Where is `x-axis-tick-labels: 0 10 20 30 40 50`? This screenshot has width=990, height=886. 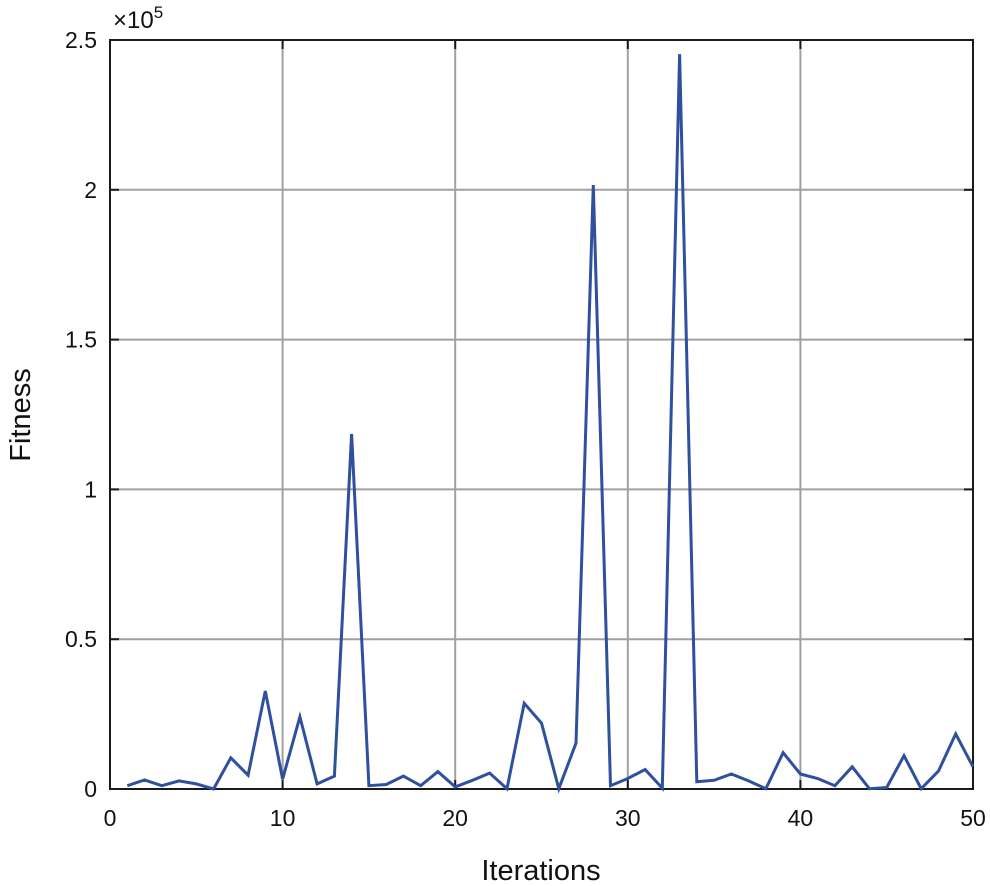
x-axis-tick-labels: 0 10 20 30 40 50 is located at coordinates (545, 818).